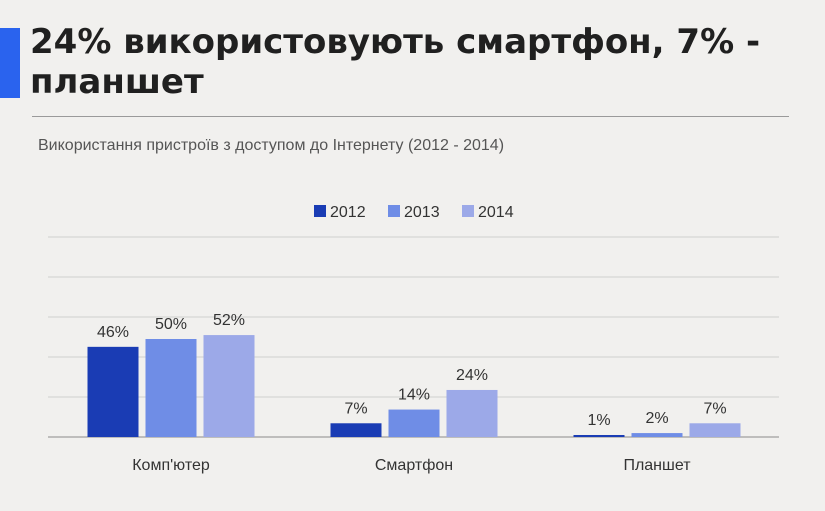 The height and width of the screenshot is (511, 825). Describe the element at coordinates (348, 212) in the screenshot. I see `legend-label-2012: 2012` at that location.